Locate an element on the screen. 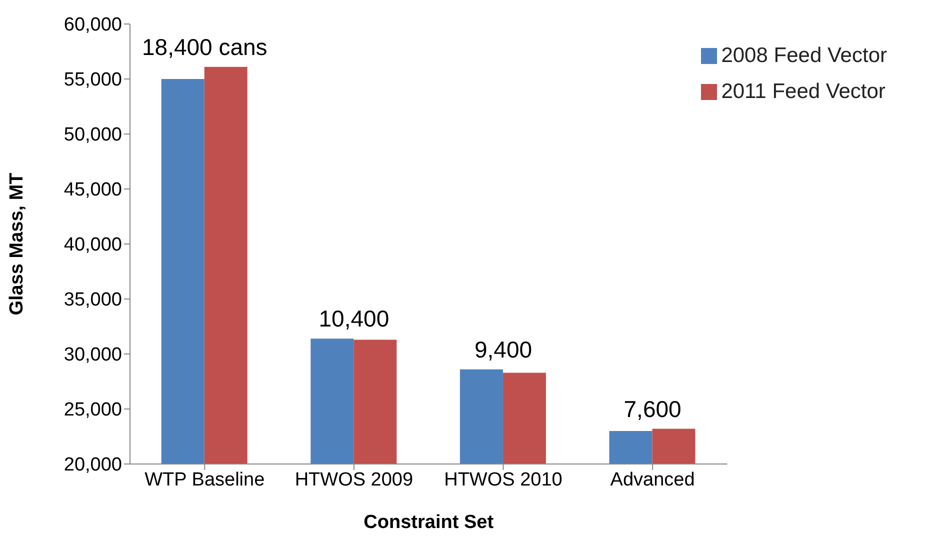 Image resolution: width=945 pixels, height=552 pixels. y-tick-label: 40,000 is located at coordinates (93, 245).